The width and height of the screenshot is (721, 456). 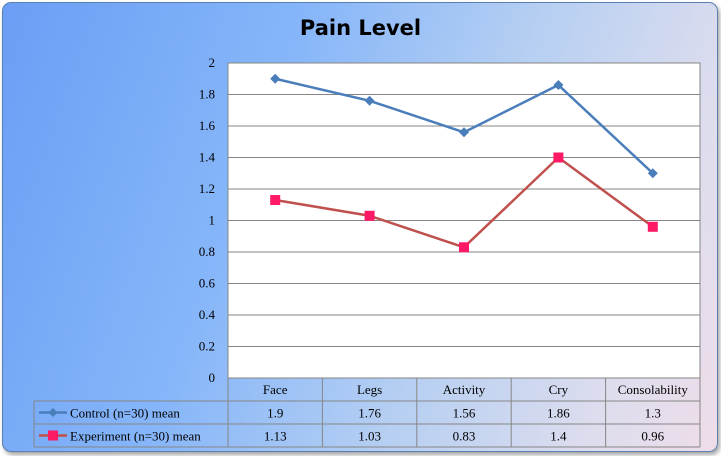 I want to click on y-tick-label: 1, so click(x=212, y=220).